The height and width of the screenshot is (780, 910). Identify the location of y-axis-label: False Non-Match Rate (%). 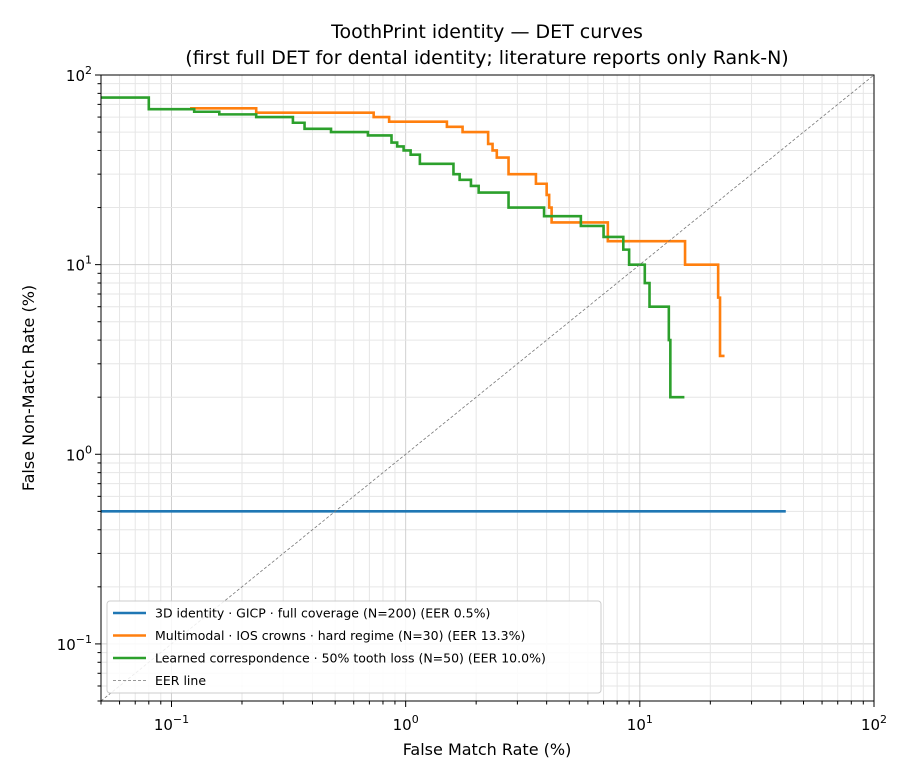
(28, 388).